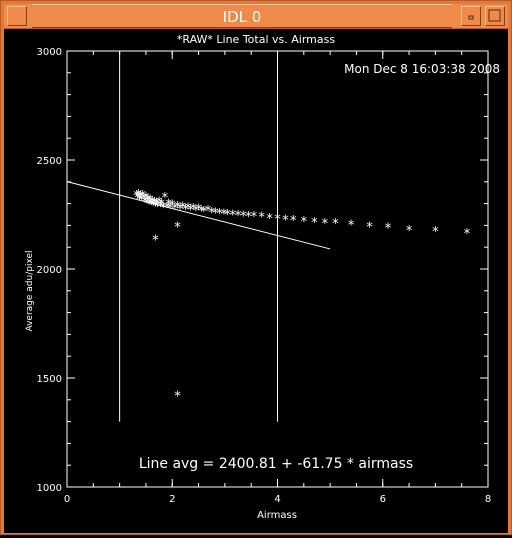 This screenshot has width=512, height=538. What do you see at coordinates (276, 464) in the screenshot?
I see `fit-annotation: Line avg = 2400.81 + -61.75 * airmass` at bounding box center [276, 464].